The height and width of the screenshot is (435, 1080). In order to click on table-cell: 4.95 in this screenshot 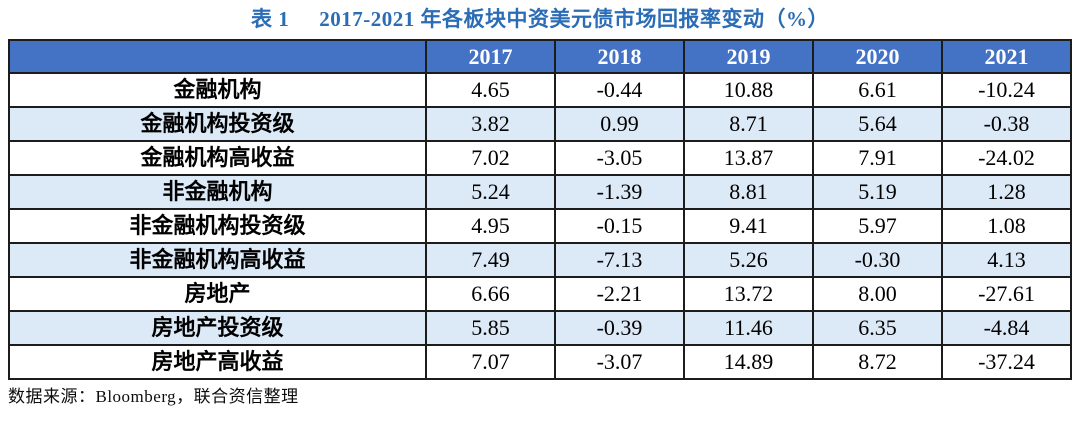, I will do `click(490, 226)`.